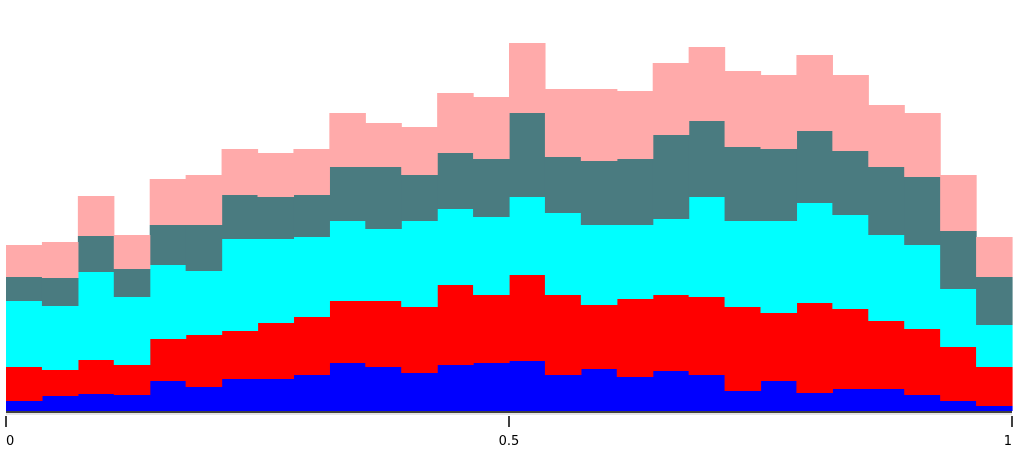 This screenshot has height=452, width=1018. I want to click on x-axis-shadow, so click(509, 414).